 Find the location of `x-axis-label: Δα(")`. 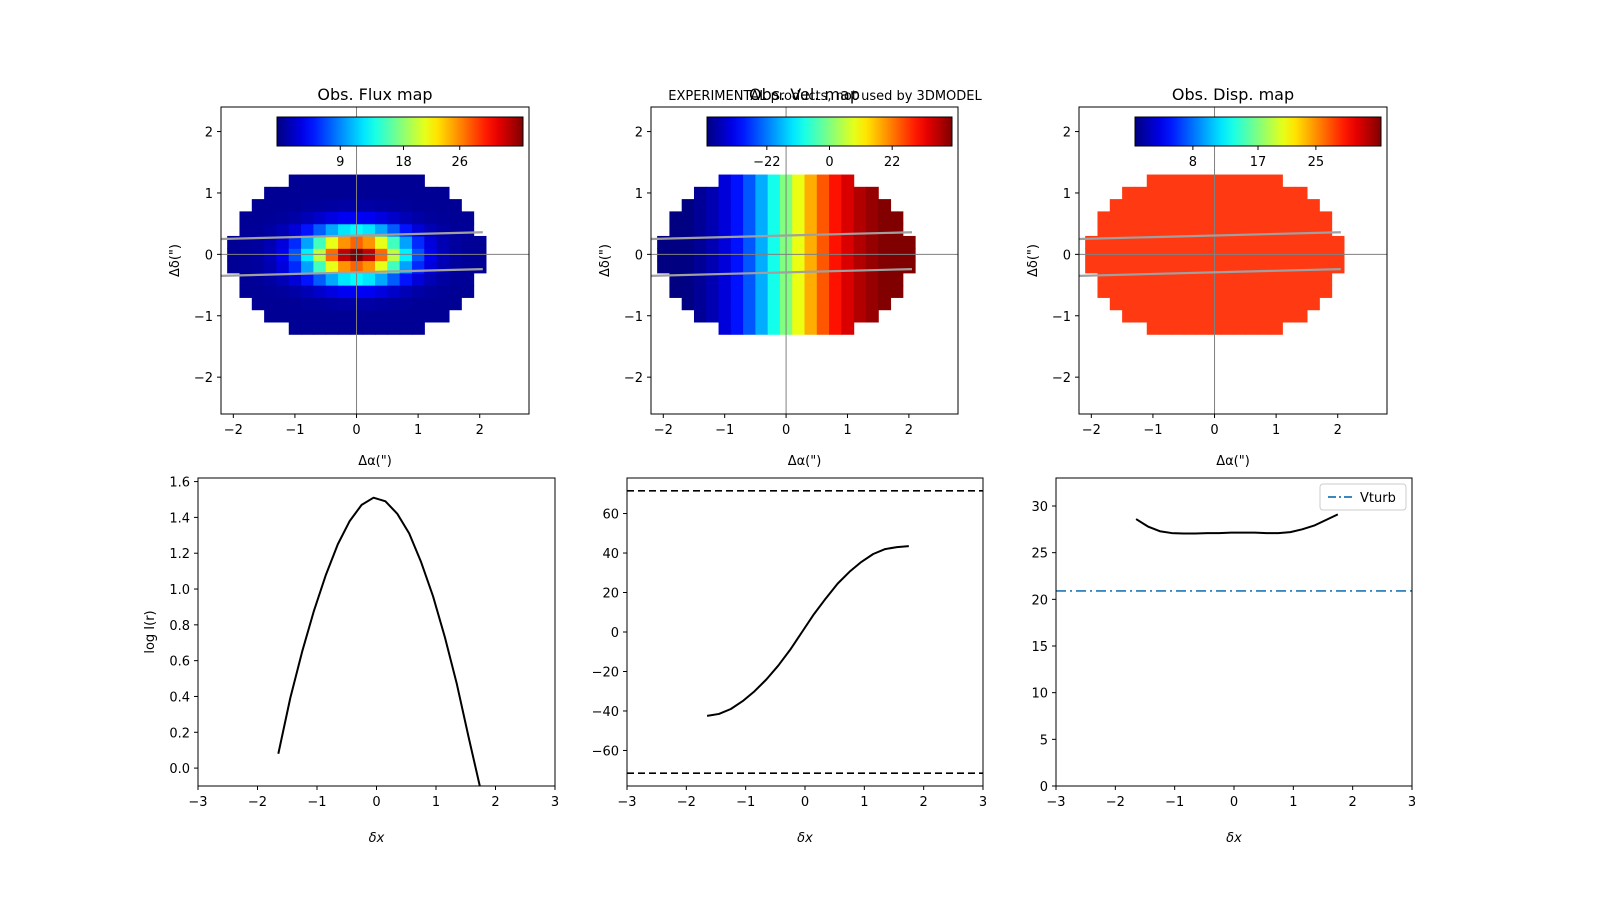

x-axis-label: Δα(") is located at coordinates (805, 461).